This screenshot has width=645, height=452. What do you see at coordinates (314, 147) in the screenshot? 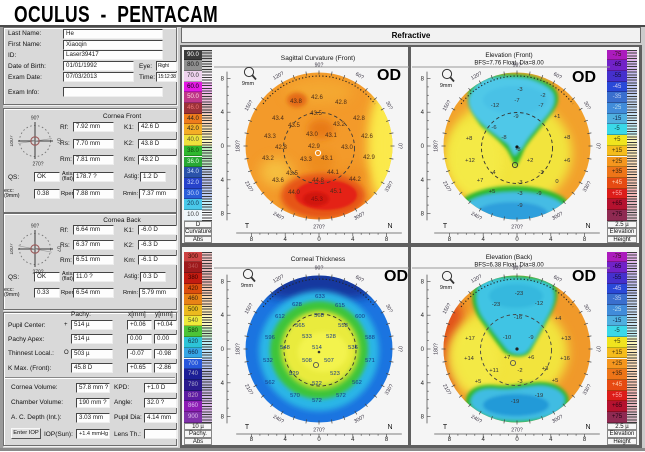
I see `svg-text: 42.9` at bounding box center [314, 147].